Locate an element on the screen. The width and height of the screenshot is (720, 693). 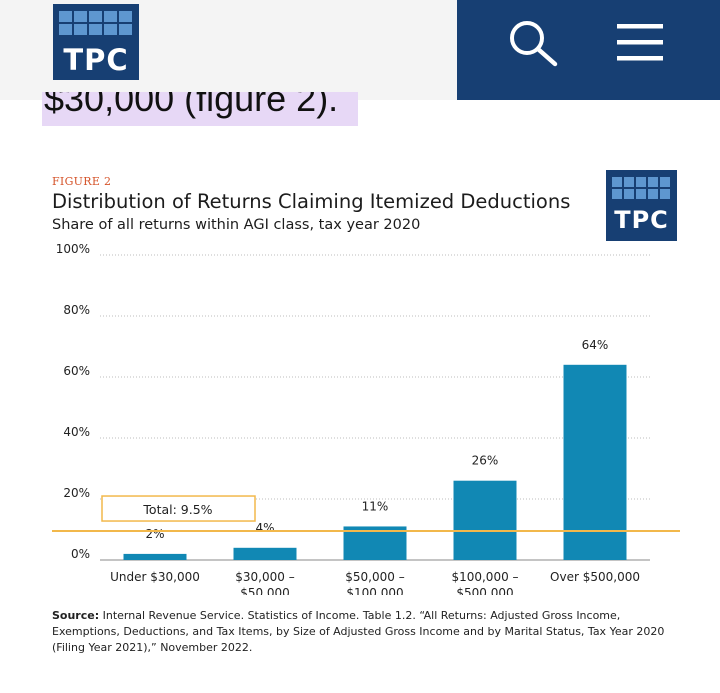
y-tick-label: 80% is located at coordinates (76, 310).